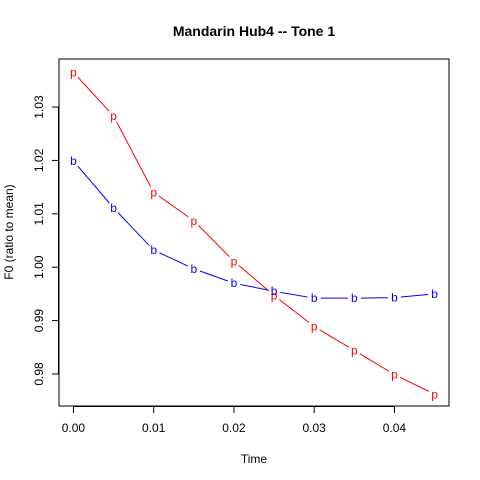 This screenshot has height=480, width=480. What do you see at coordinates (9, 231) in the screenshot?
I see `y-axis-label: F0 (ratio to mean)` at bounding box center [9, 231].